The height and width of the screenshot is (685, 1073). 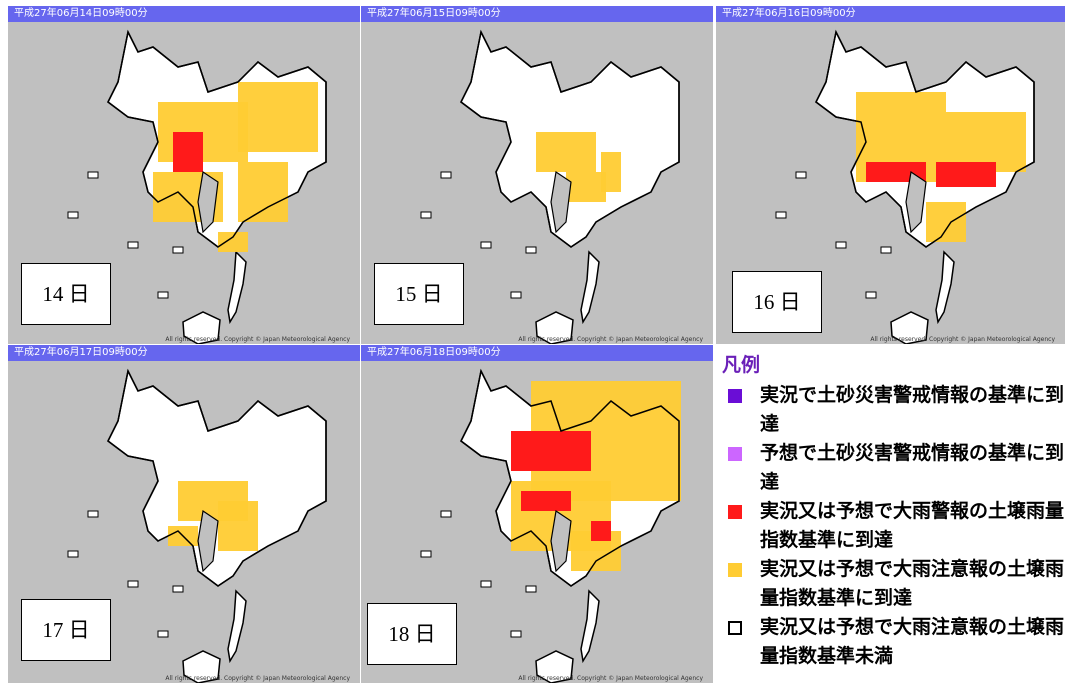 I want to click on legend-item-observed-landslide: 実況で土砂災害警戒情報の基準に到達, so click(x=894, y=410).